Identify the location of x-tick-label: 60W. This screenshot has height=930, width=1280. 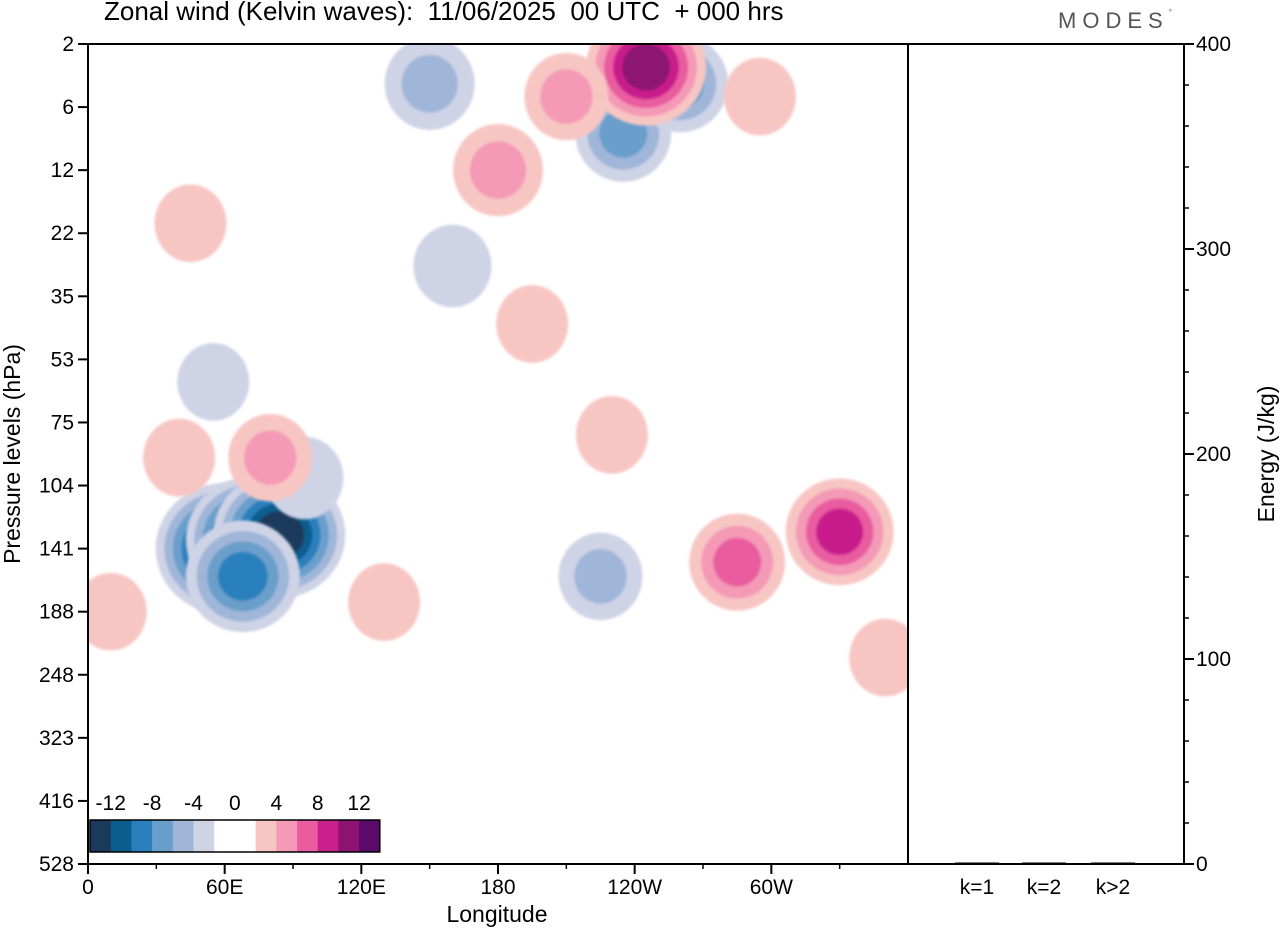
(771, 887).